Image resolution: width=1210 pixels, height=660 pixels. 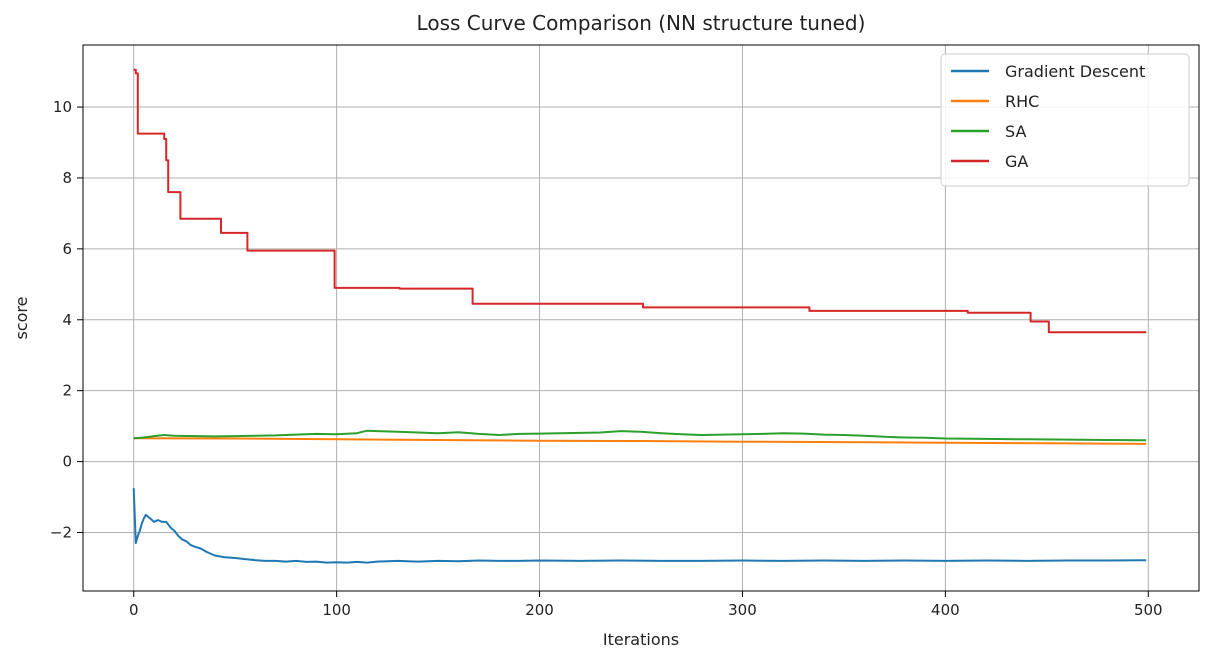 I want to click on legend-box, so click(x=1065, y=120).